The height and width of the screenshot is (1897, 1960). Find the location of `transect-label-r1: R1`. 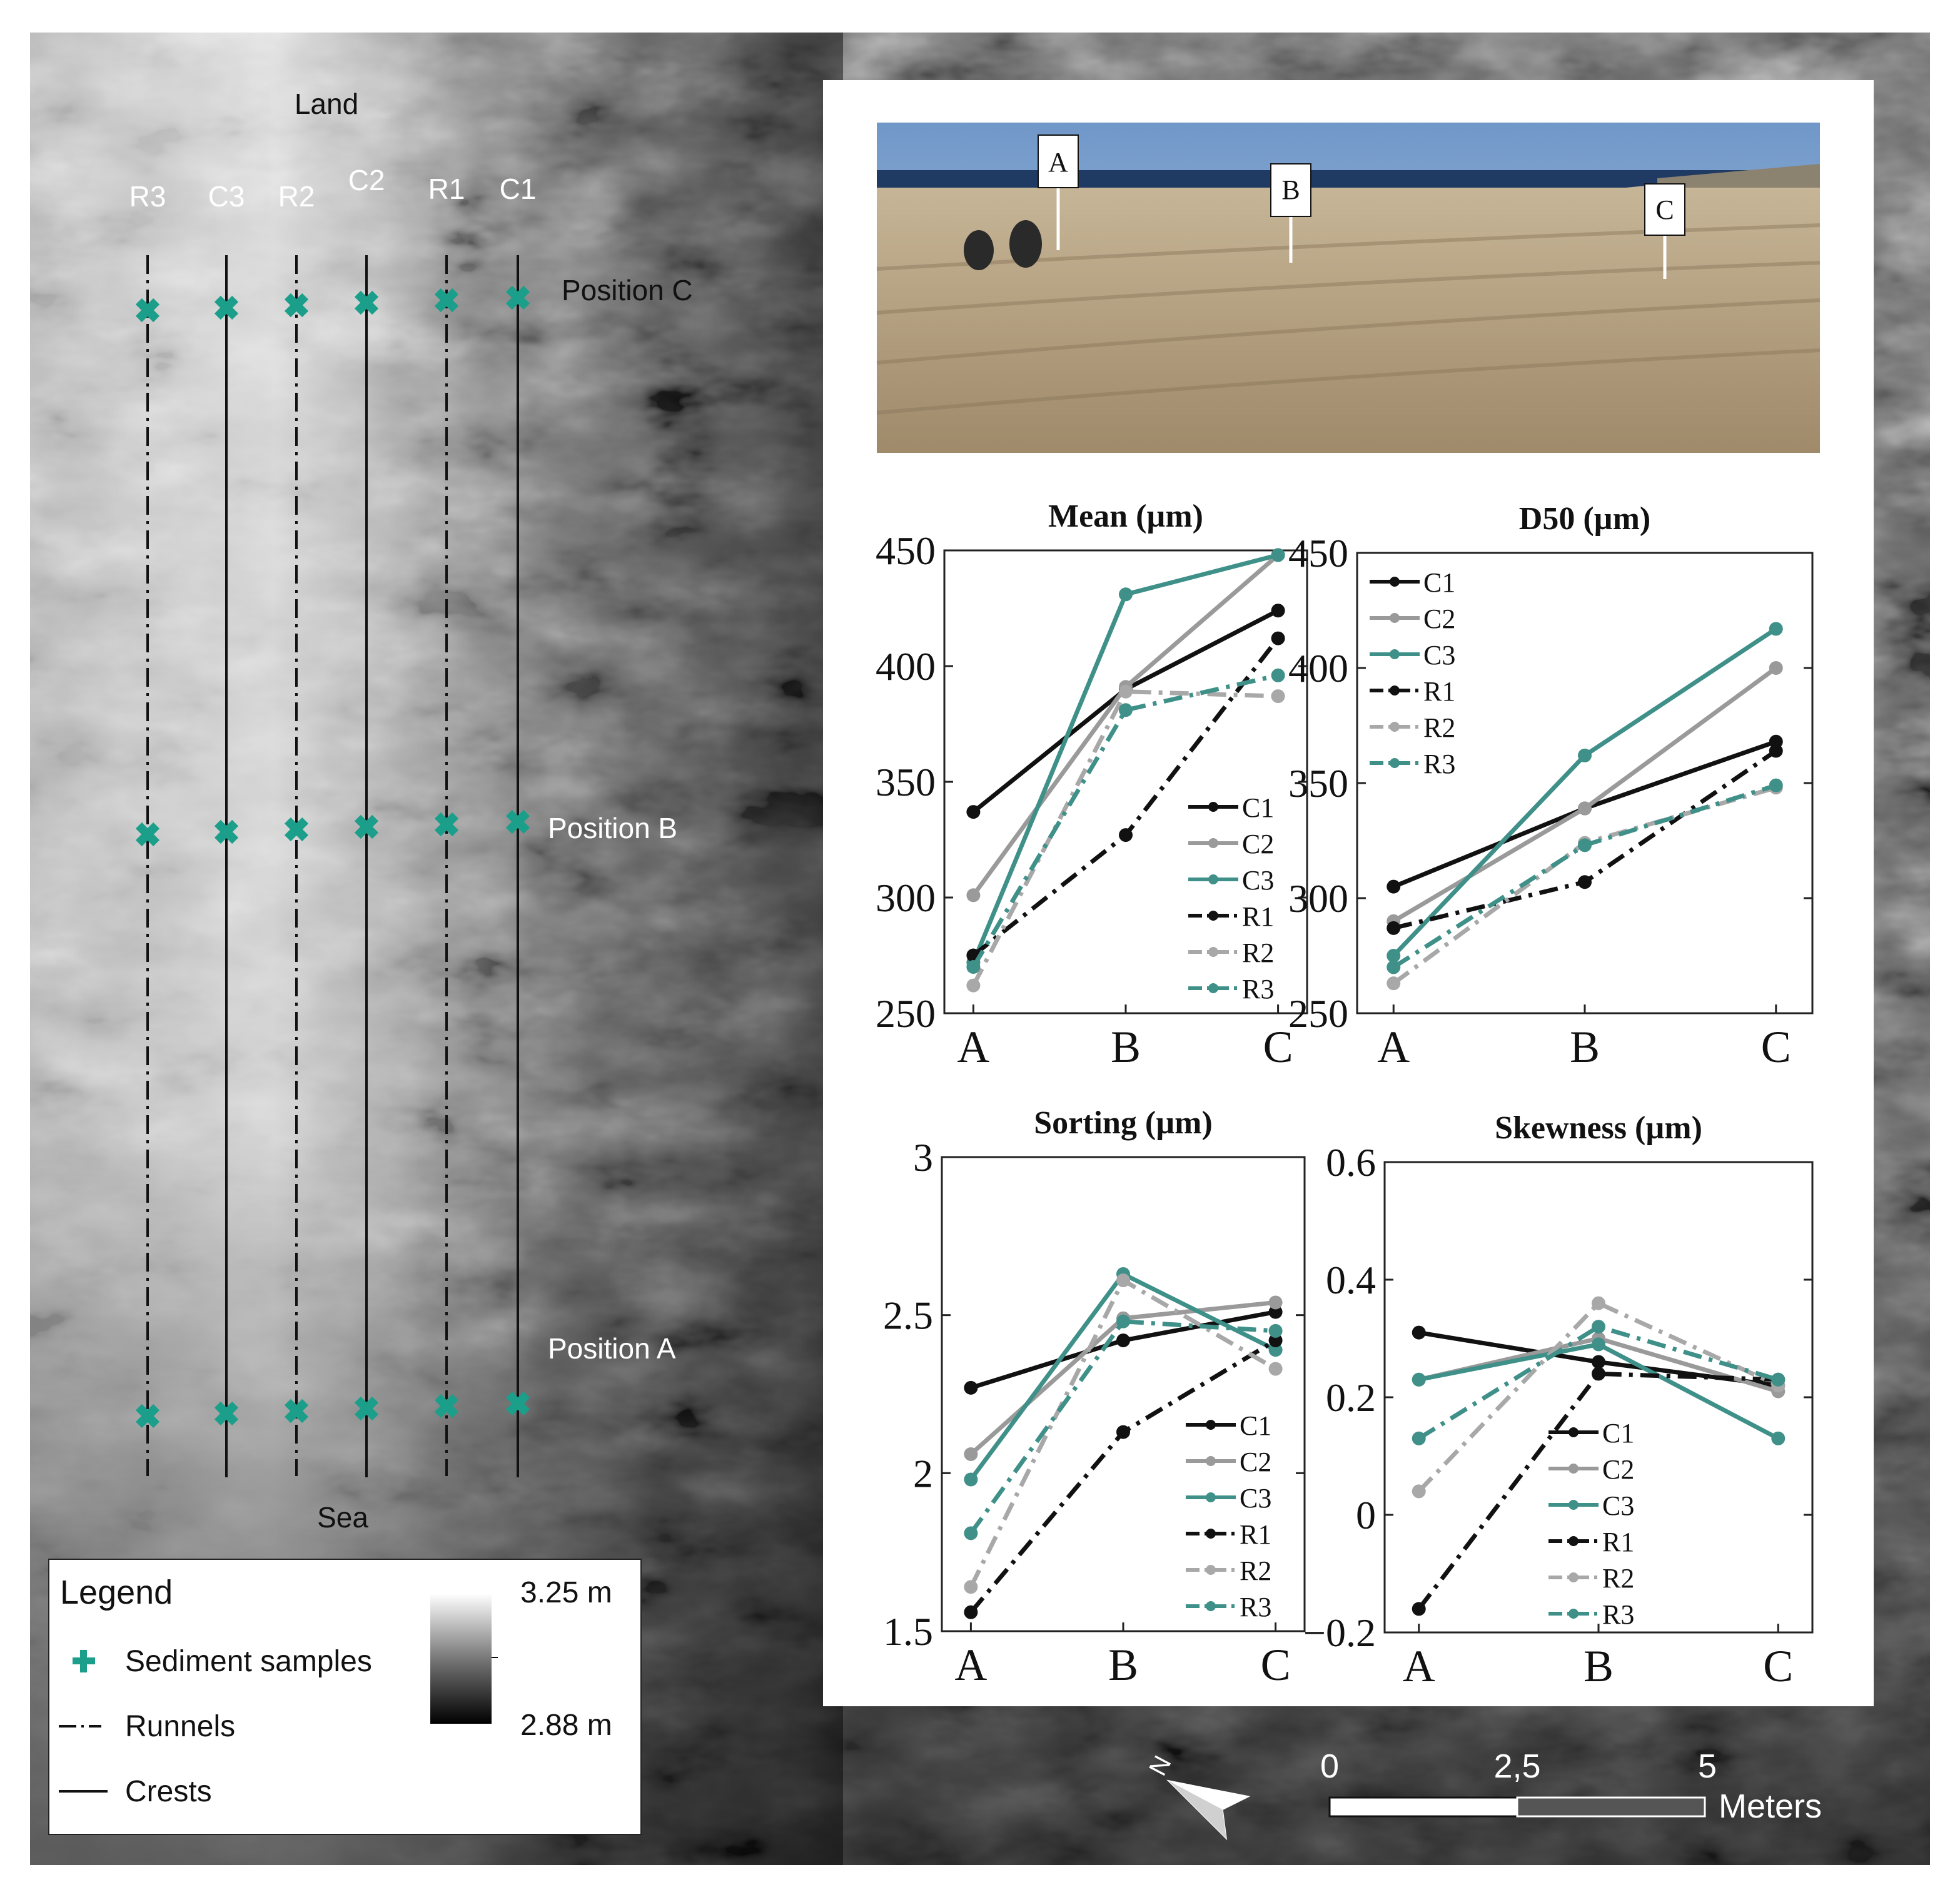

transect-label-r1: R1 is located at coordinates (446, 189).